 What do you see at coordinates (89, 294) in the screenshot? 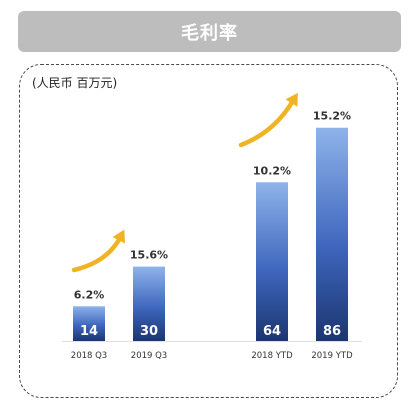
I see `margin-label: 6.2%` at bounding box center [89, 294].